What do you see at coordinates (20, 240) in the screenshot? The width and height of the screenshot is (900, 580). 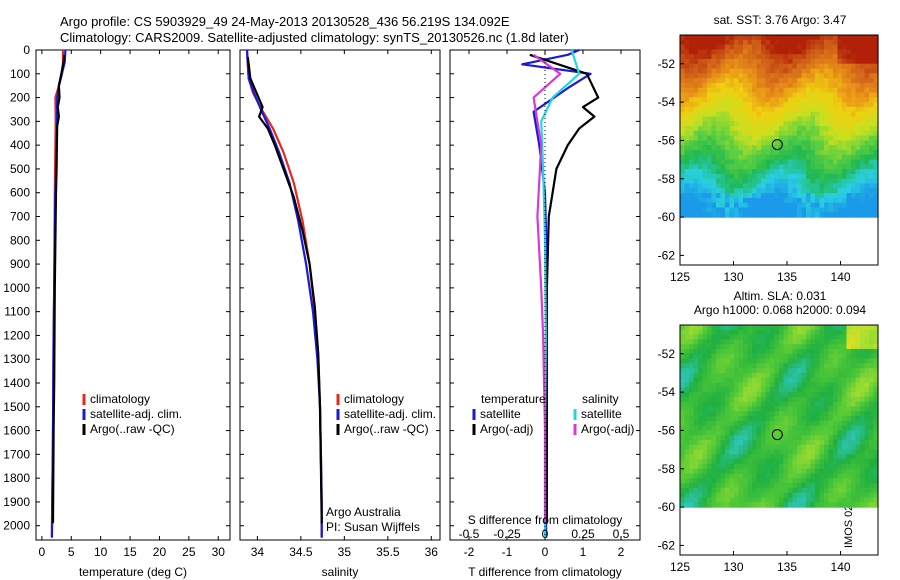 I see `y-tick-label: 800` at bounding box center [20, 240].